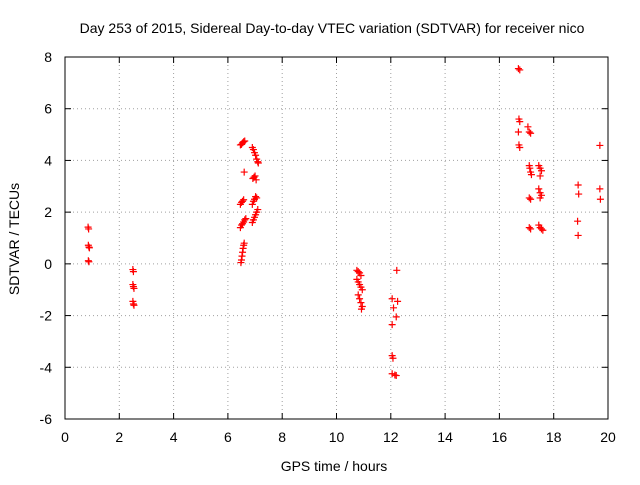 Image resolution: width=640 pixels, height=485 pixels. What do you see at coordinates (46, 419) in the screenshot?
I see `y-tick-label: -6` at bounding box center [46, 419].